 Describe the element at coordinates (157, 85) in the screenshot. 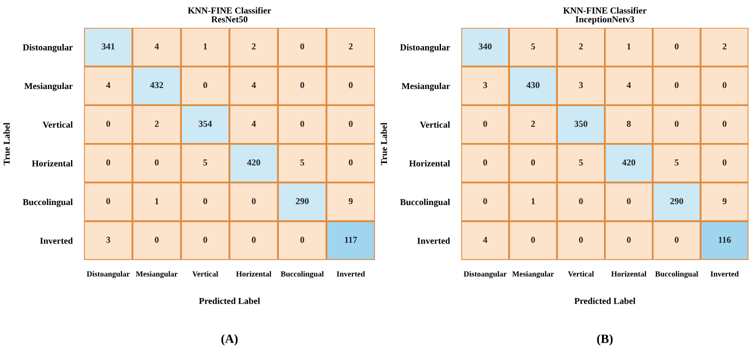

I see `data-label: 432` at that location.